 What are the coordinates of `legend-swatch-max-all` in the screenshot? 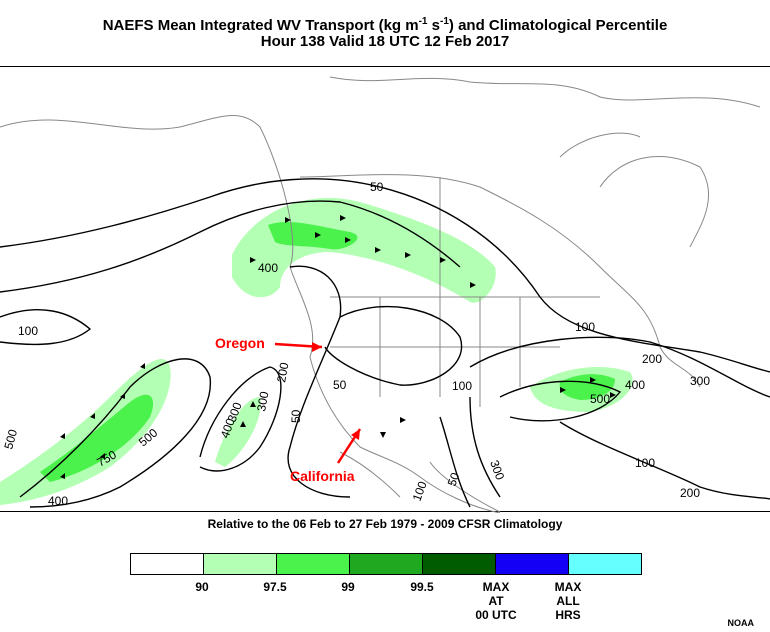 It's located at (532, 564).